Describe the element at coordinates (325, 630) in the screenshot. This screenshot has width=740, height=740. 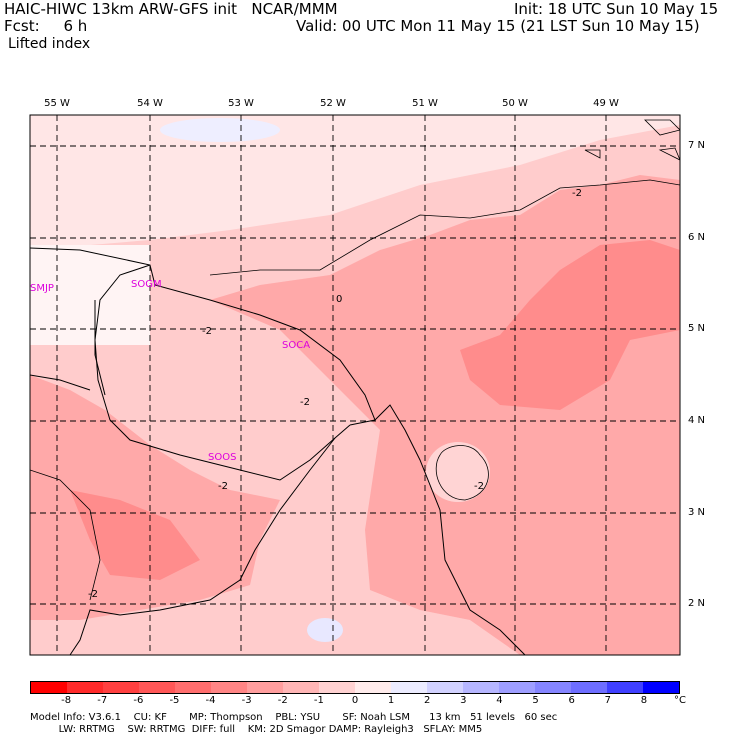
I see `field-positive-spot` at that location.